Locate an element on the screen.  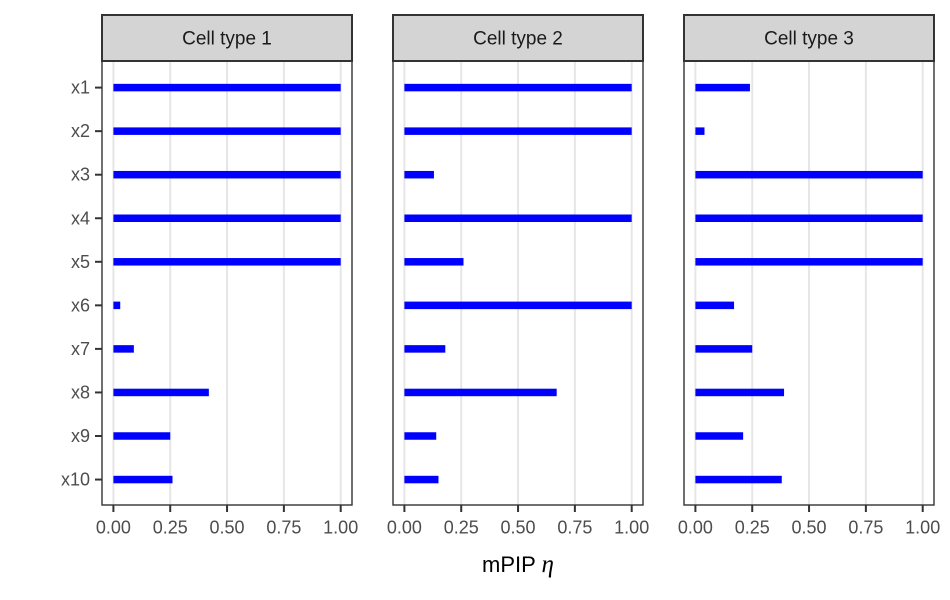
y-axis-label: x10 is located at coordinates (75, 480).